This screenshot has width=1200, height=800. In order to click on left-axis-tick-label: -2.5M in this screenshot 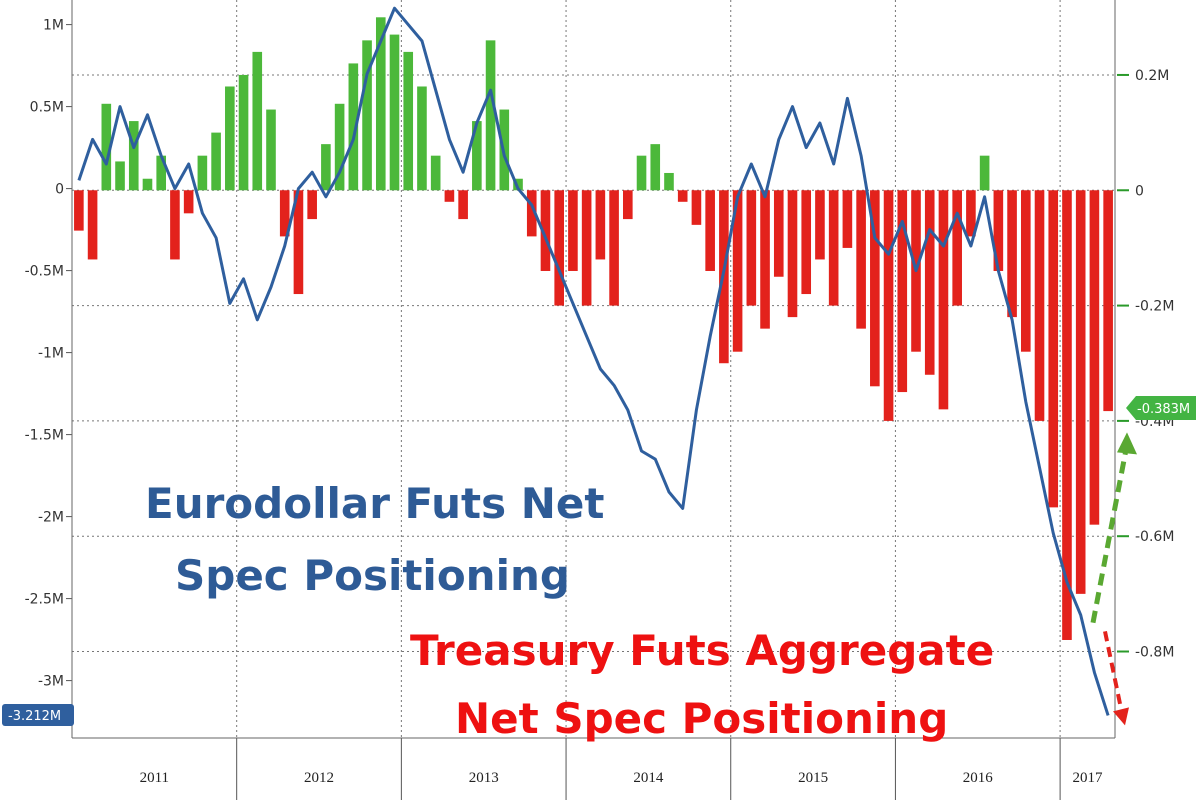, I will do `click(44, 600)`.